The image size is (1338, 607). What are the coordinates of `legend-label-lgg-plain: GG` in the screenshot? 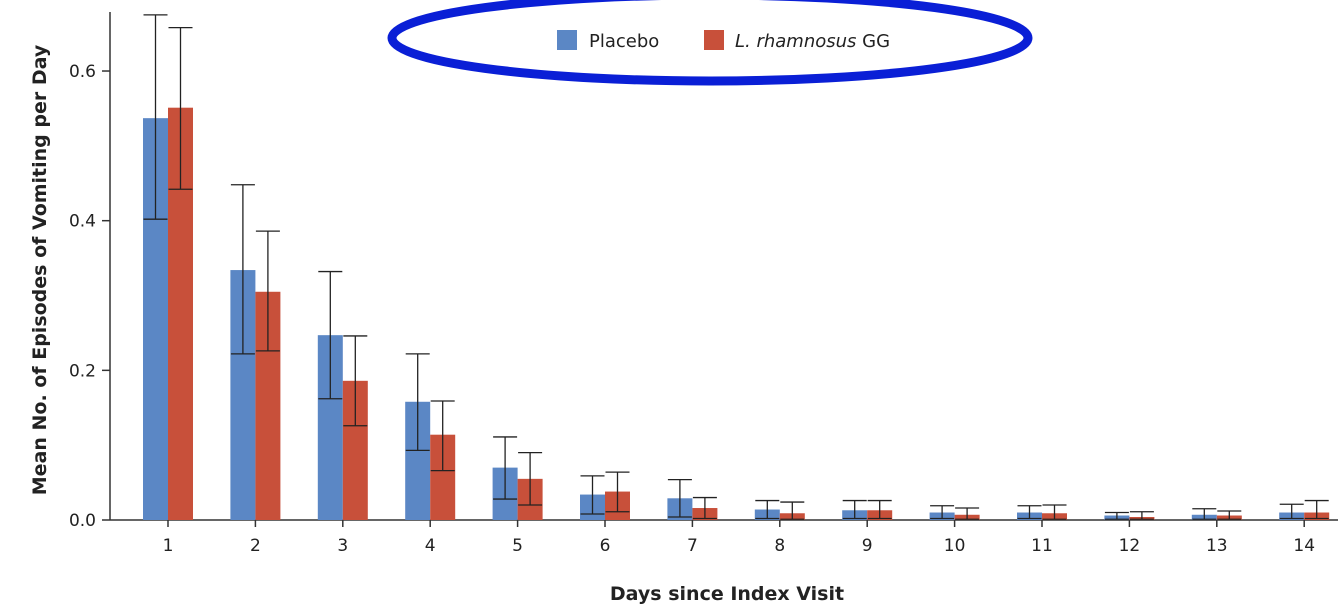 It's located at (873, 41).